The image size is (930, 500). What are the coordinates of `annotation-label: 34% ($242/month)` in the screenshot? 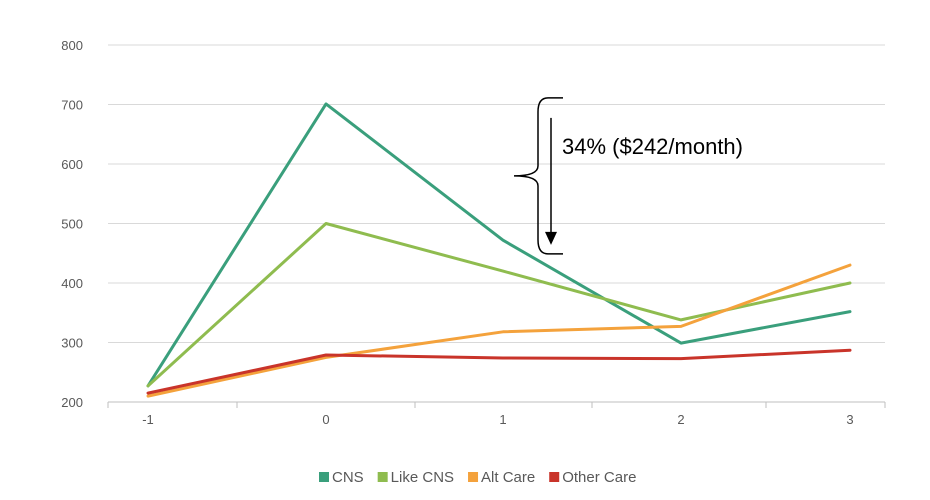 It's located at (652, 146).